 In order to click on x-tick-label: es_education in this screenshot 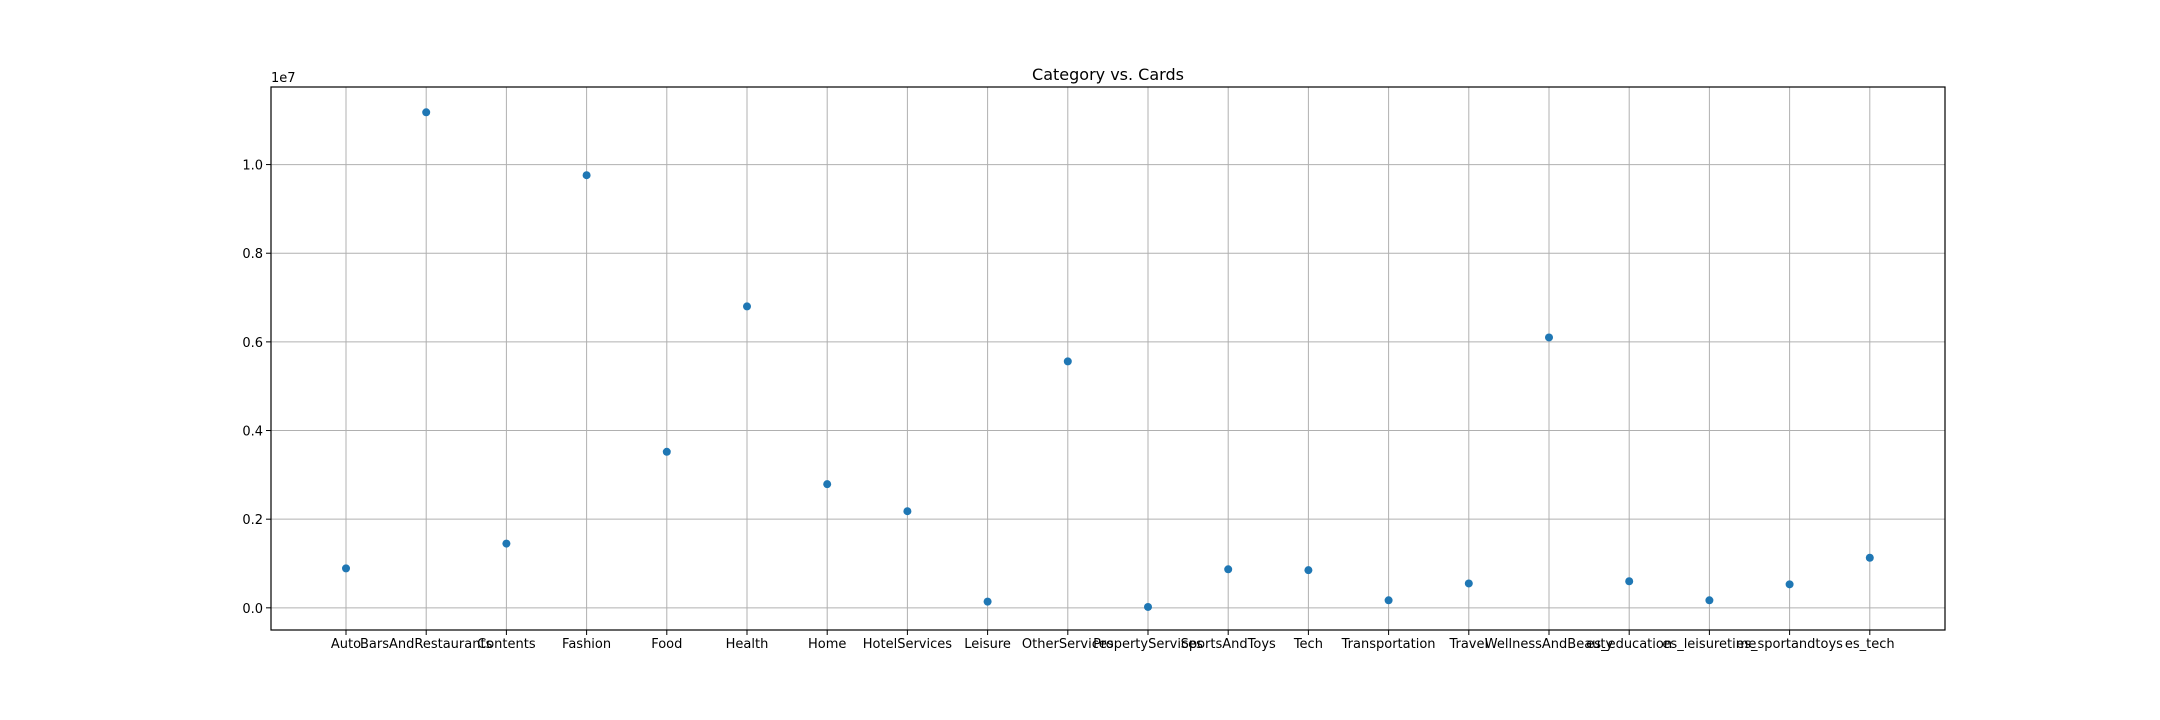, I will do `click(1629, 644)`.